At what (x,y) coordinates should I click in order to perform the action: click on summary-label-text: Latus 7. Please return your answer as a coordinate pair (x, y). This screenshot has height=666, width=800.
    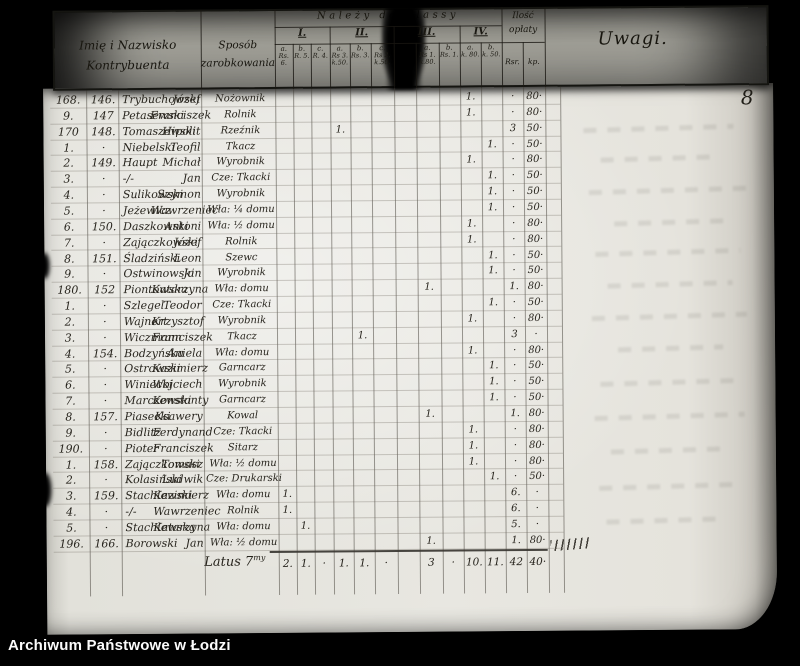
    Looking at the image, I should click on (229, 562).